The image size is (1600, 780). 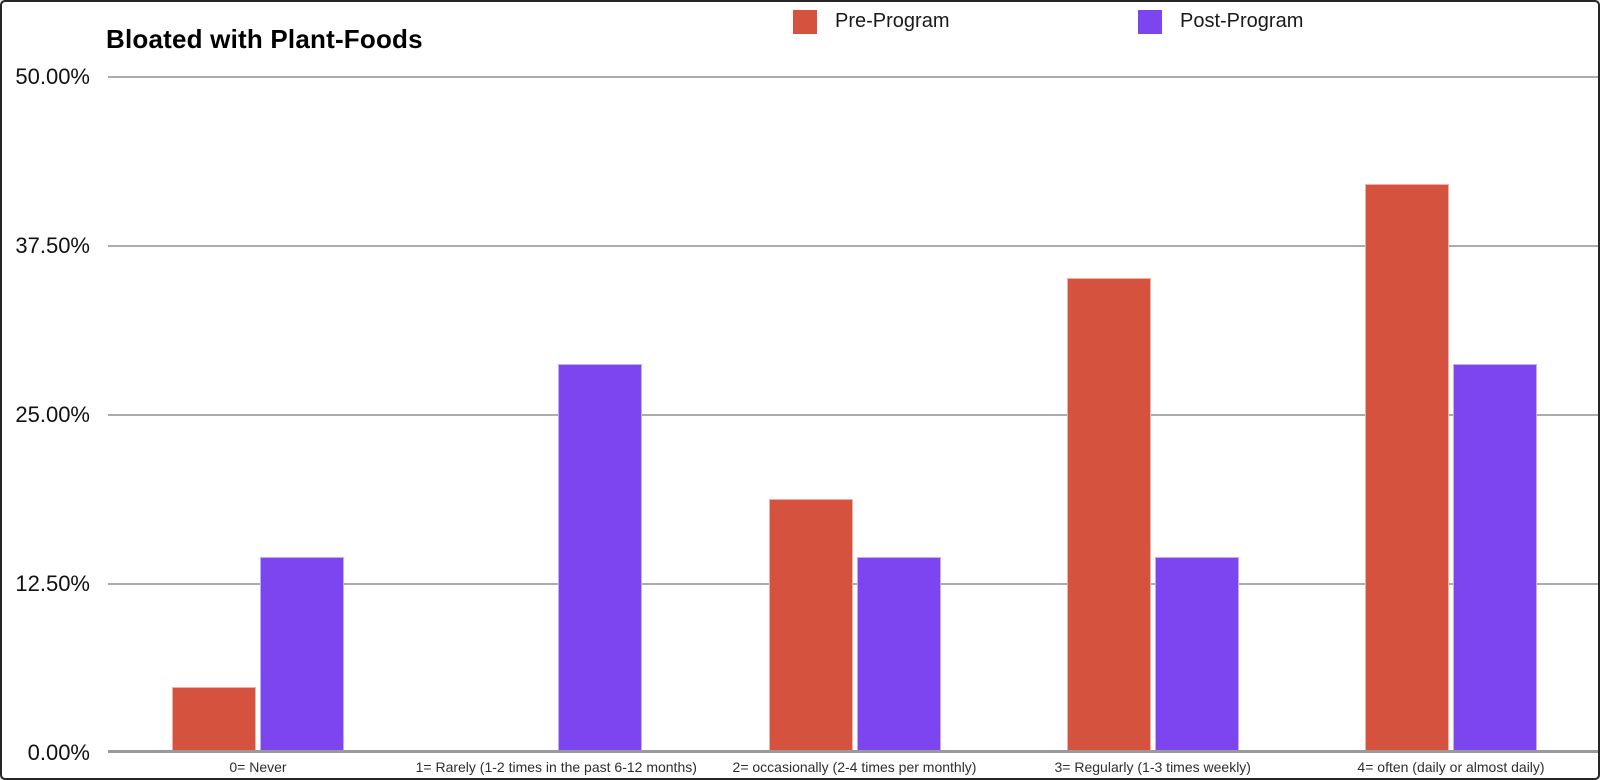 I want to click on y-tick-label: 12.50%, so click(x=52, y=583).